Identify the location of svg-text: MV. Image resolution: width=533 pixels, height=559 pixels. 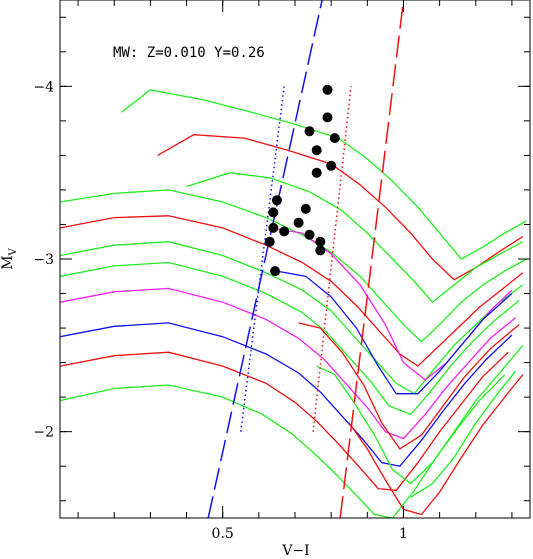
(9, 258).